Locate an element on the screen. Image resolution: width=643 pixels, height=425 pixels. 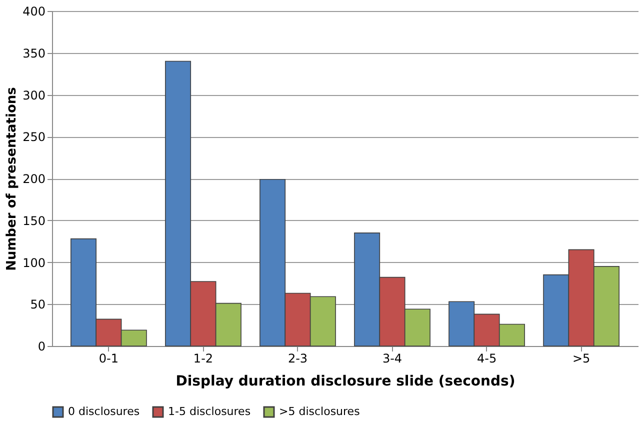
legend-label: 0 disclosures is located at coordinates (104, 411).